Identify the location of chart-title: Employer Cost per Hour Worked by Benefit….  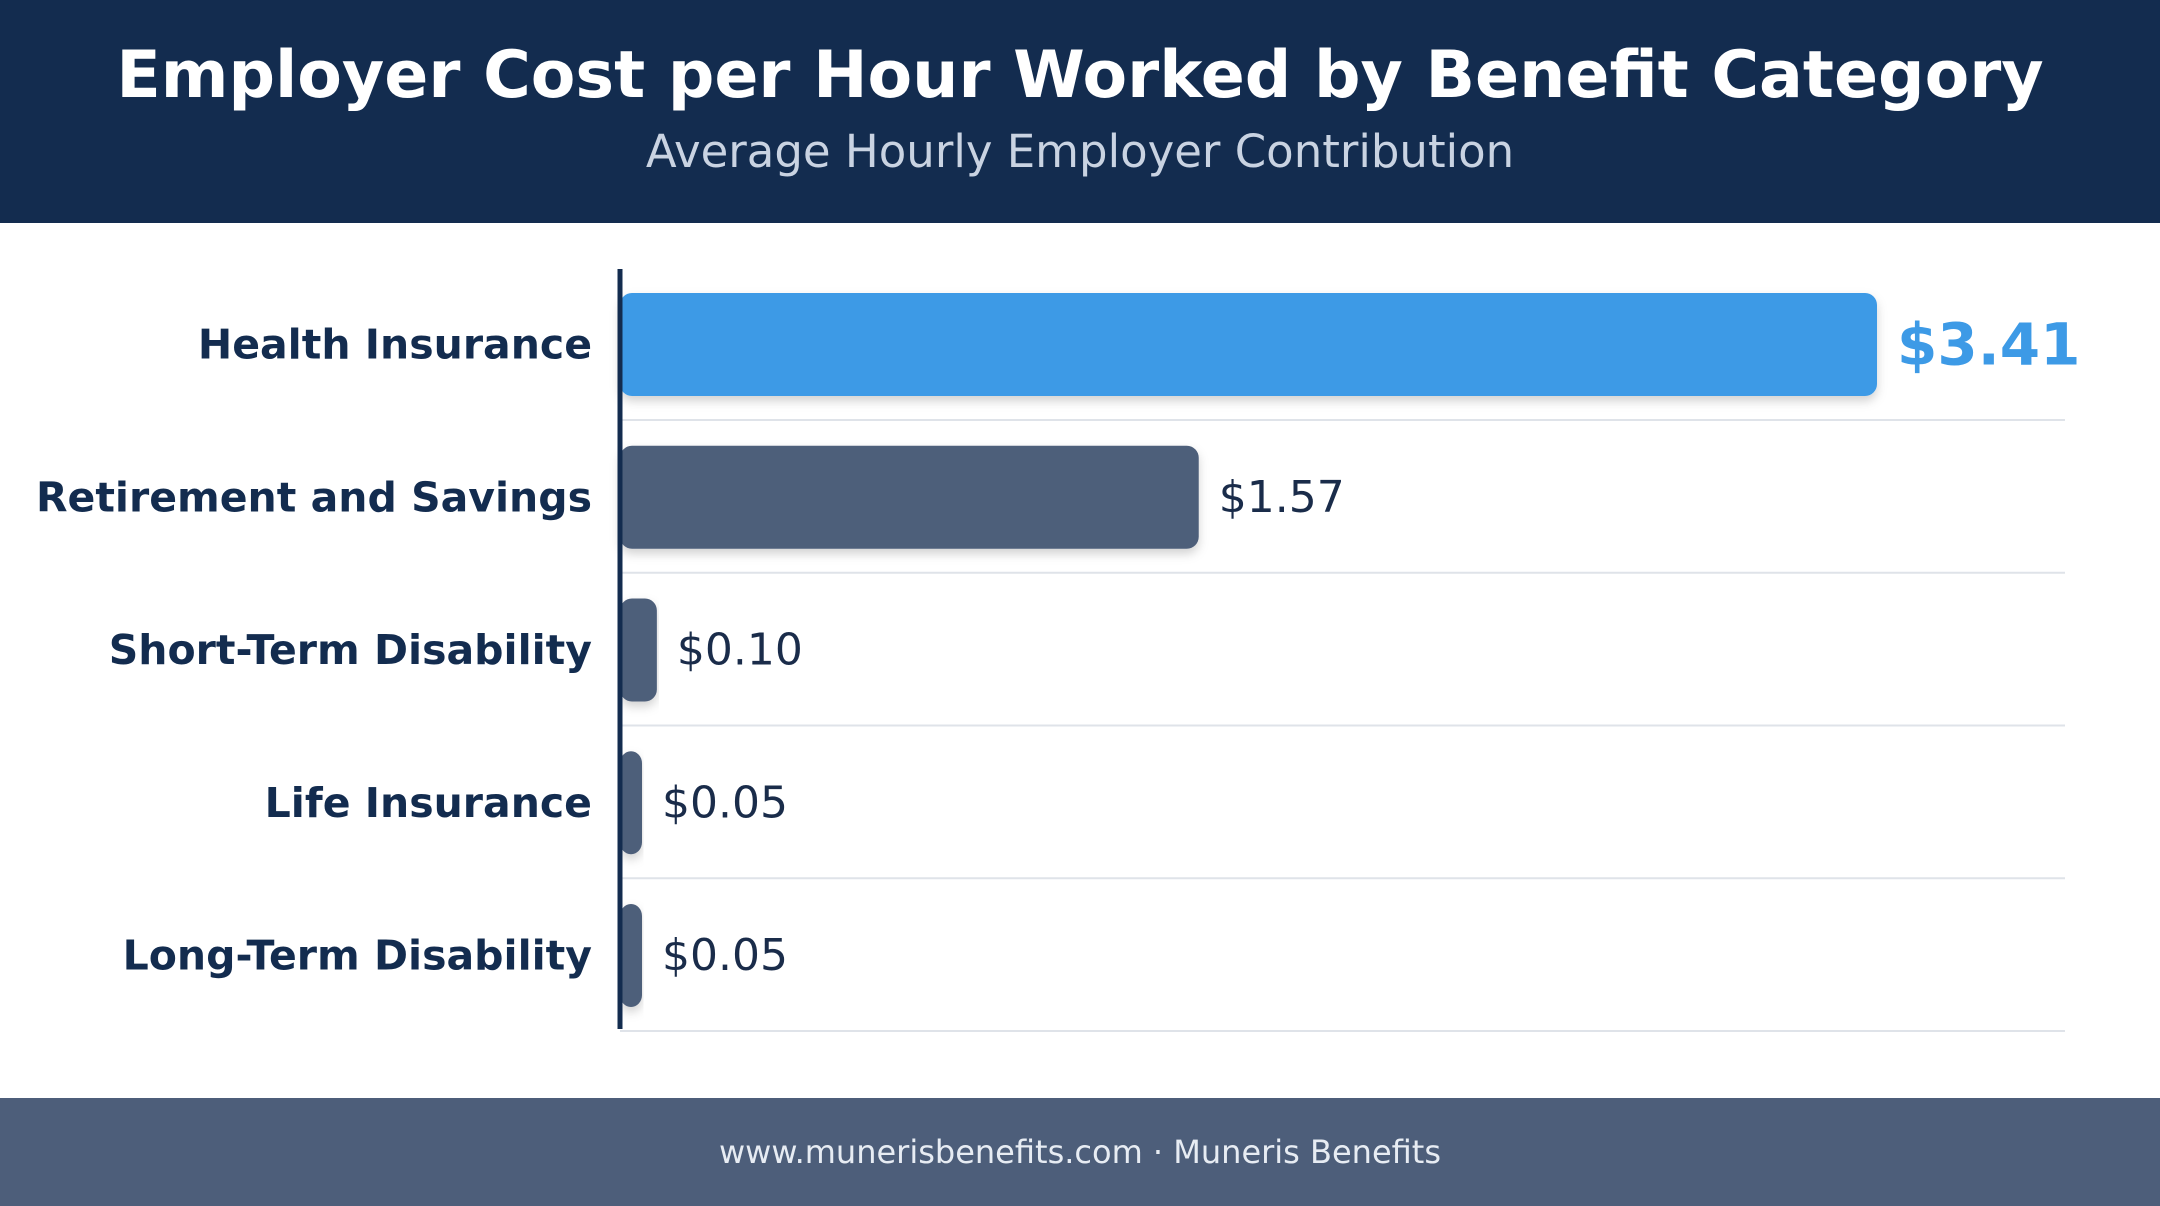
(1080, 75).